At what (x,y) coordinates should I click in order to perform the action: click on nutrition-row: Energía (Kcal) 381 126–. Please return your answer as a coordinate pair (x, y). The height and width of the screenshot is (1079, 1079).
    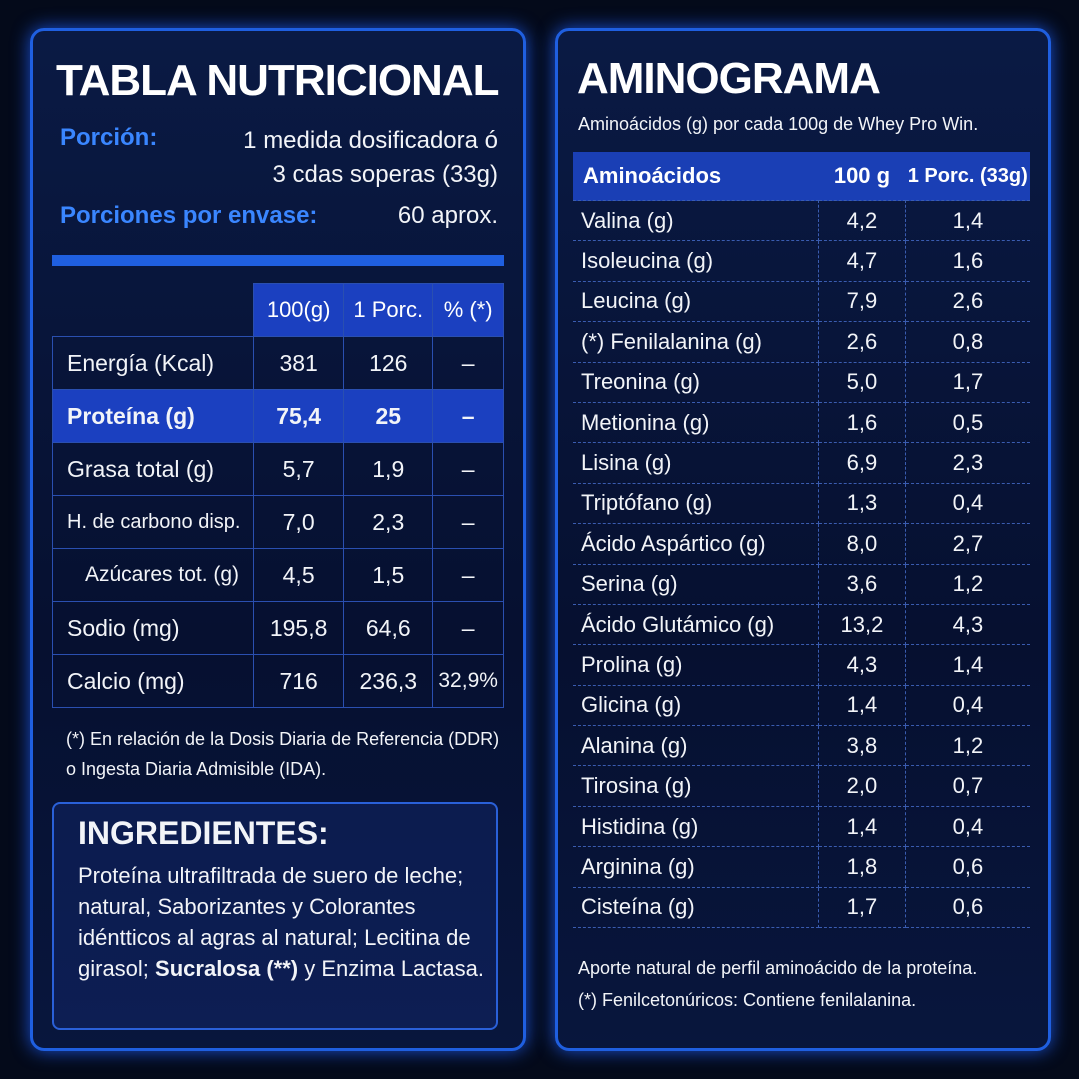
    Looking at the image, I should click on (277, 363).